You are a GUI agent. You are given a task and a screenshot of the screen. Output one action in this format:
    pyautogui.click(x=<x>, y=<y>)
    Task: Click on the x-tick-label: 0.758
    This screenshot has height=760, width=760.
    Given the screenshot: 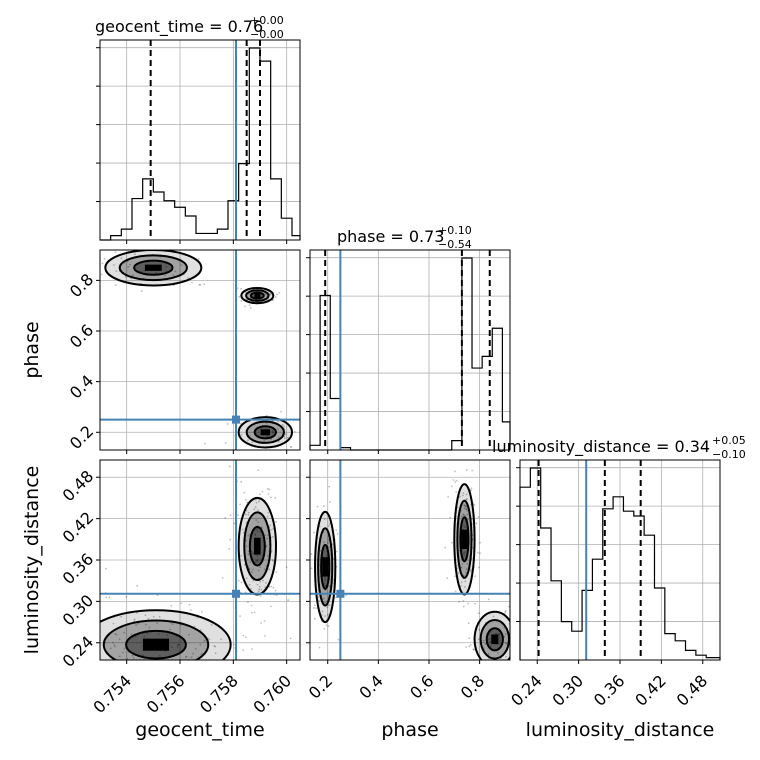 What is the action you would take?
    pyautogui.click(x=219, y=694)
    